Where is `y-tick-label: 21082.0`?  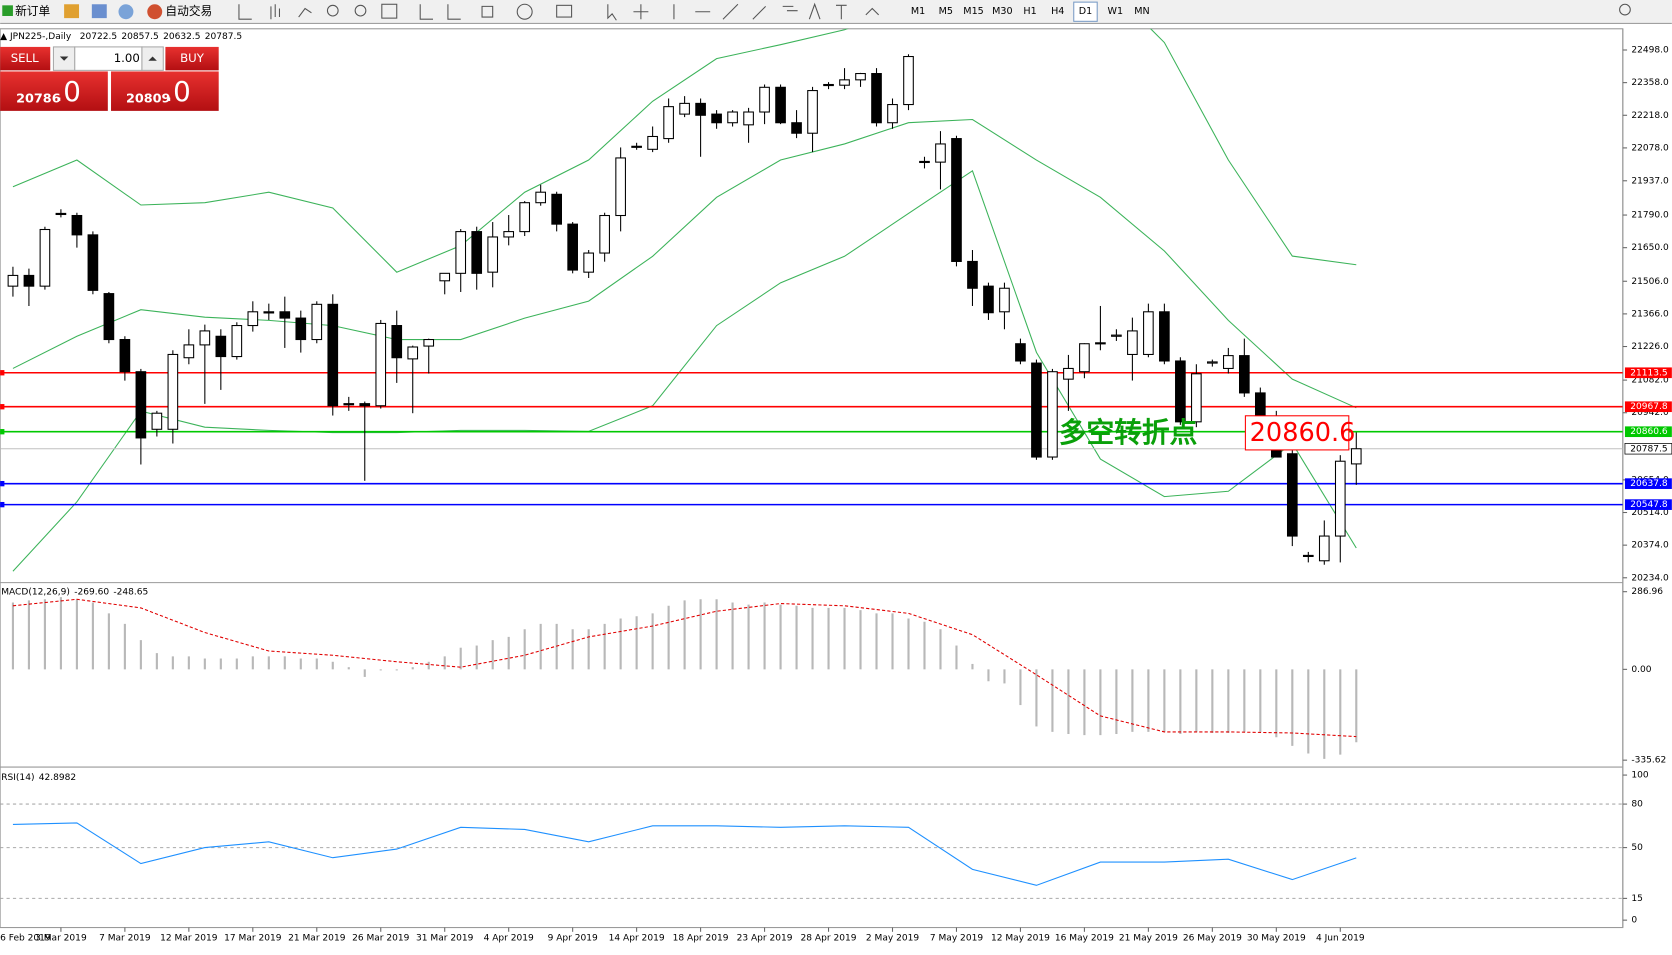 y-tick-label: 21082.0 is located at coordinates (1650, 381).